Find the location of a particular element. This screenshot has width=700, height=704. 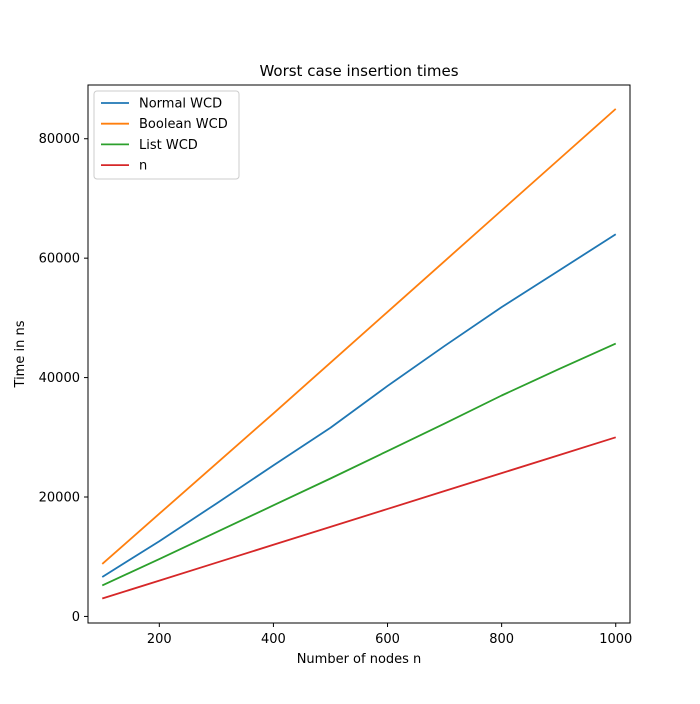

legend-items: Normal WCD Boolean WCD List WCD n is located at coordinates (164, 135).